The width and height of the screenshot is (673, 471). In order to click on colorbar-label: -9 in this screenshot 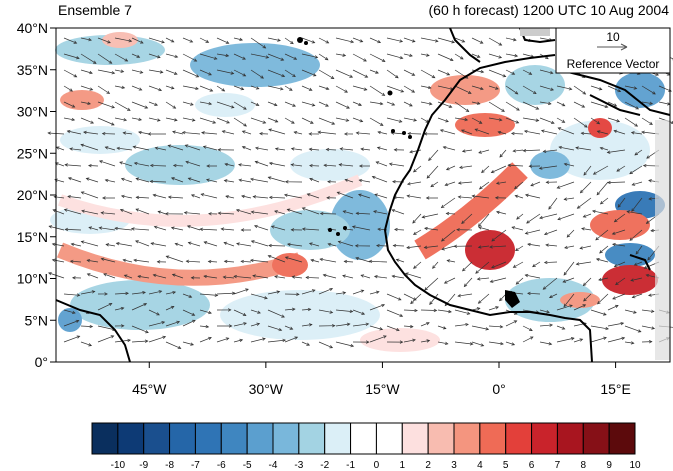, I will do `click(143, 465)`.